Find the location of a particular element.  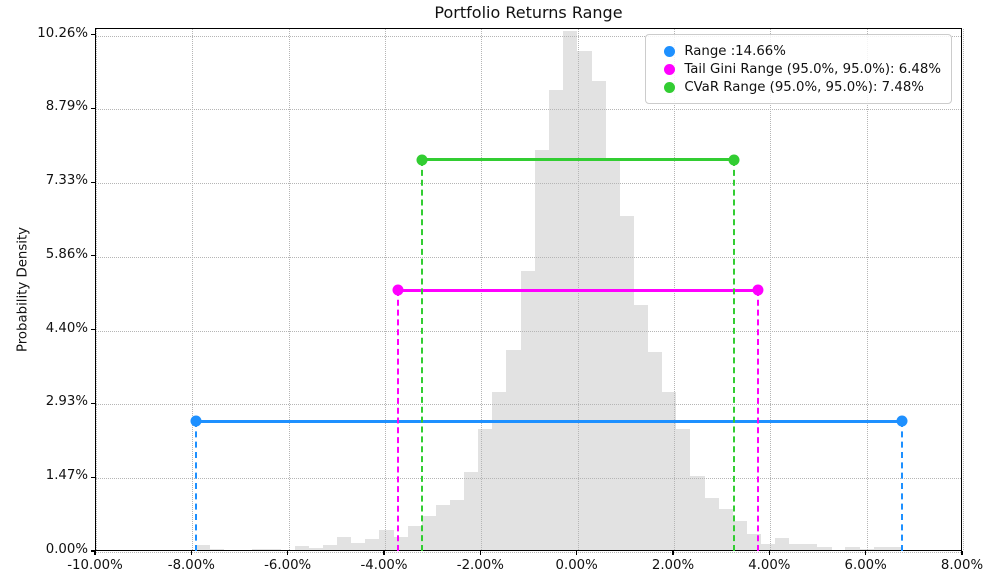

cvar-line is located at coordinates (577, 160).